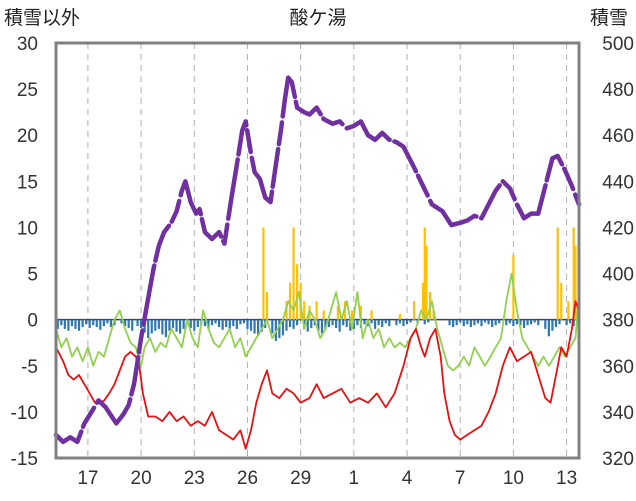  I want to click on y-right-tick-5: 400, so click(618, 275).